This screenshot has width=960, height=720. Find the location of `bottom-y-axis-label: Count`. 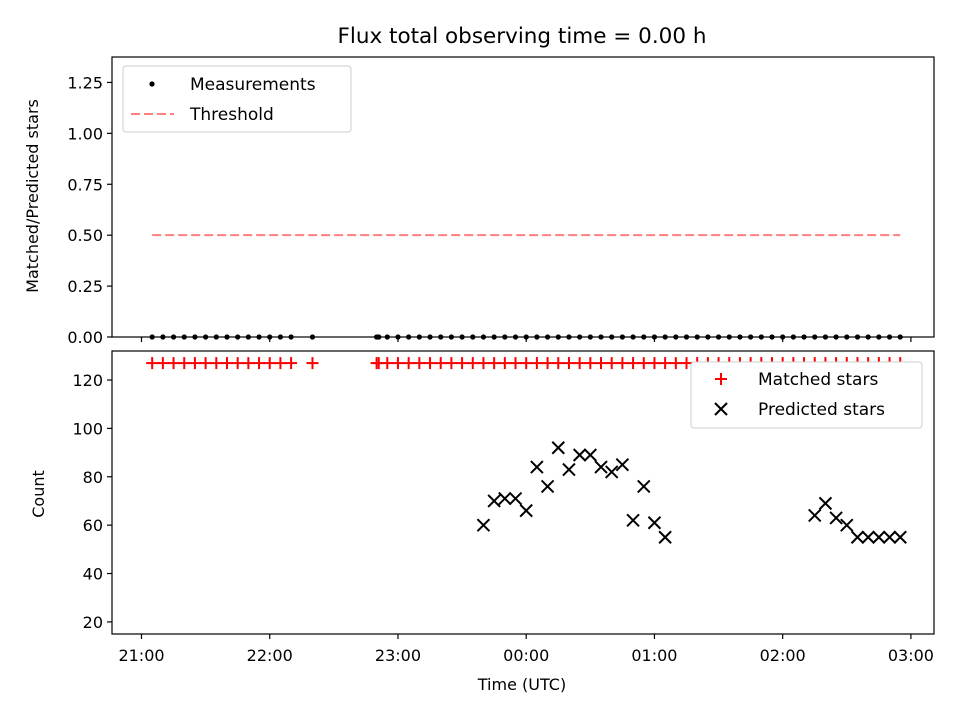

bottom-y-axis-label: Count is located at coordinates (38, 494).